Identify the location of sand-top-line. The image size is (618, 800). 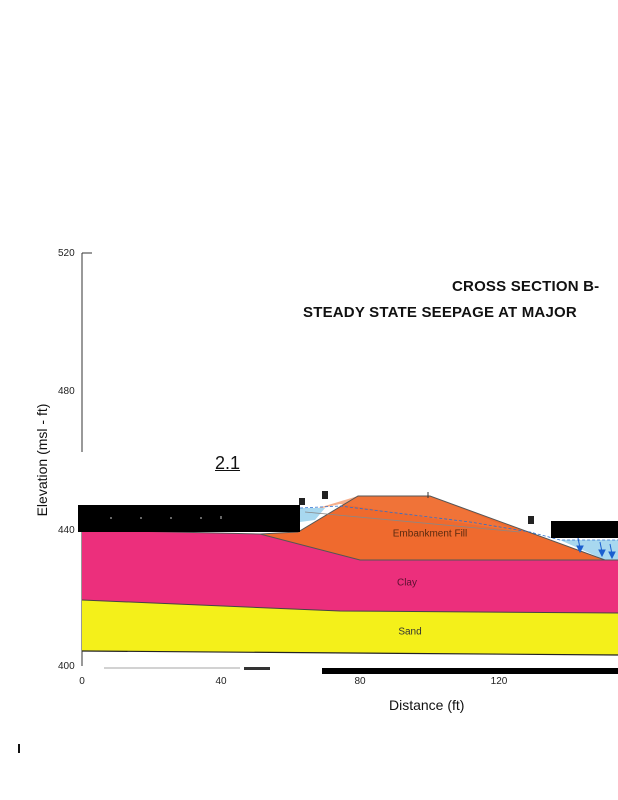
(349, 606).